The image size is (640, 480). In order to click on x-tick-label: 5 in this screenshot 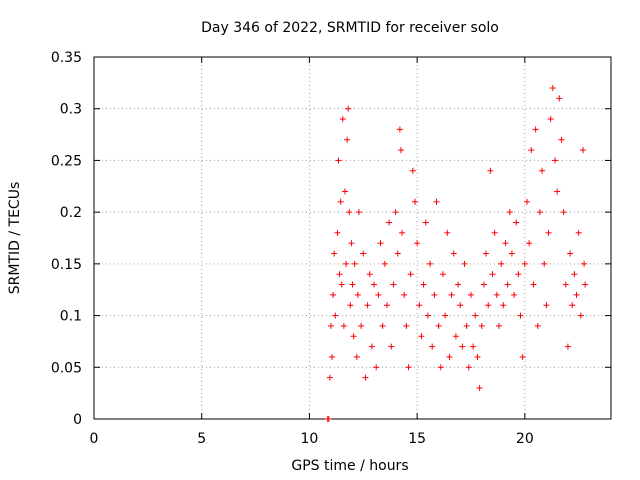, I will do `click(201, 439)`.